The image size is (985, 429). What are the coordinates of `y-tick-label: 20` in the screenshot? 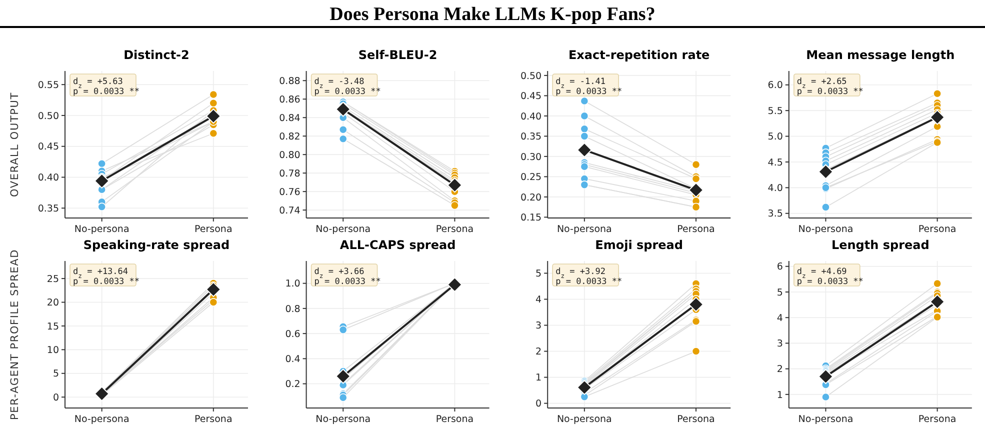 It's located at (52, 303).